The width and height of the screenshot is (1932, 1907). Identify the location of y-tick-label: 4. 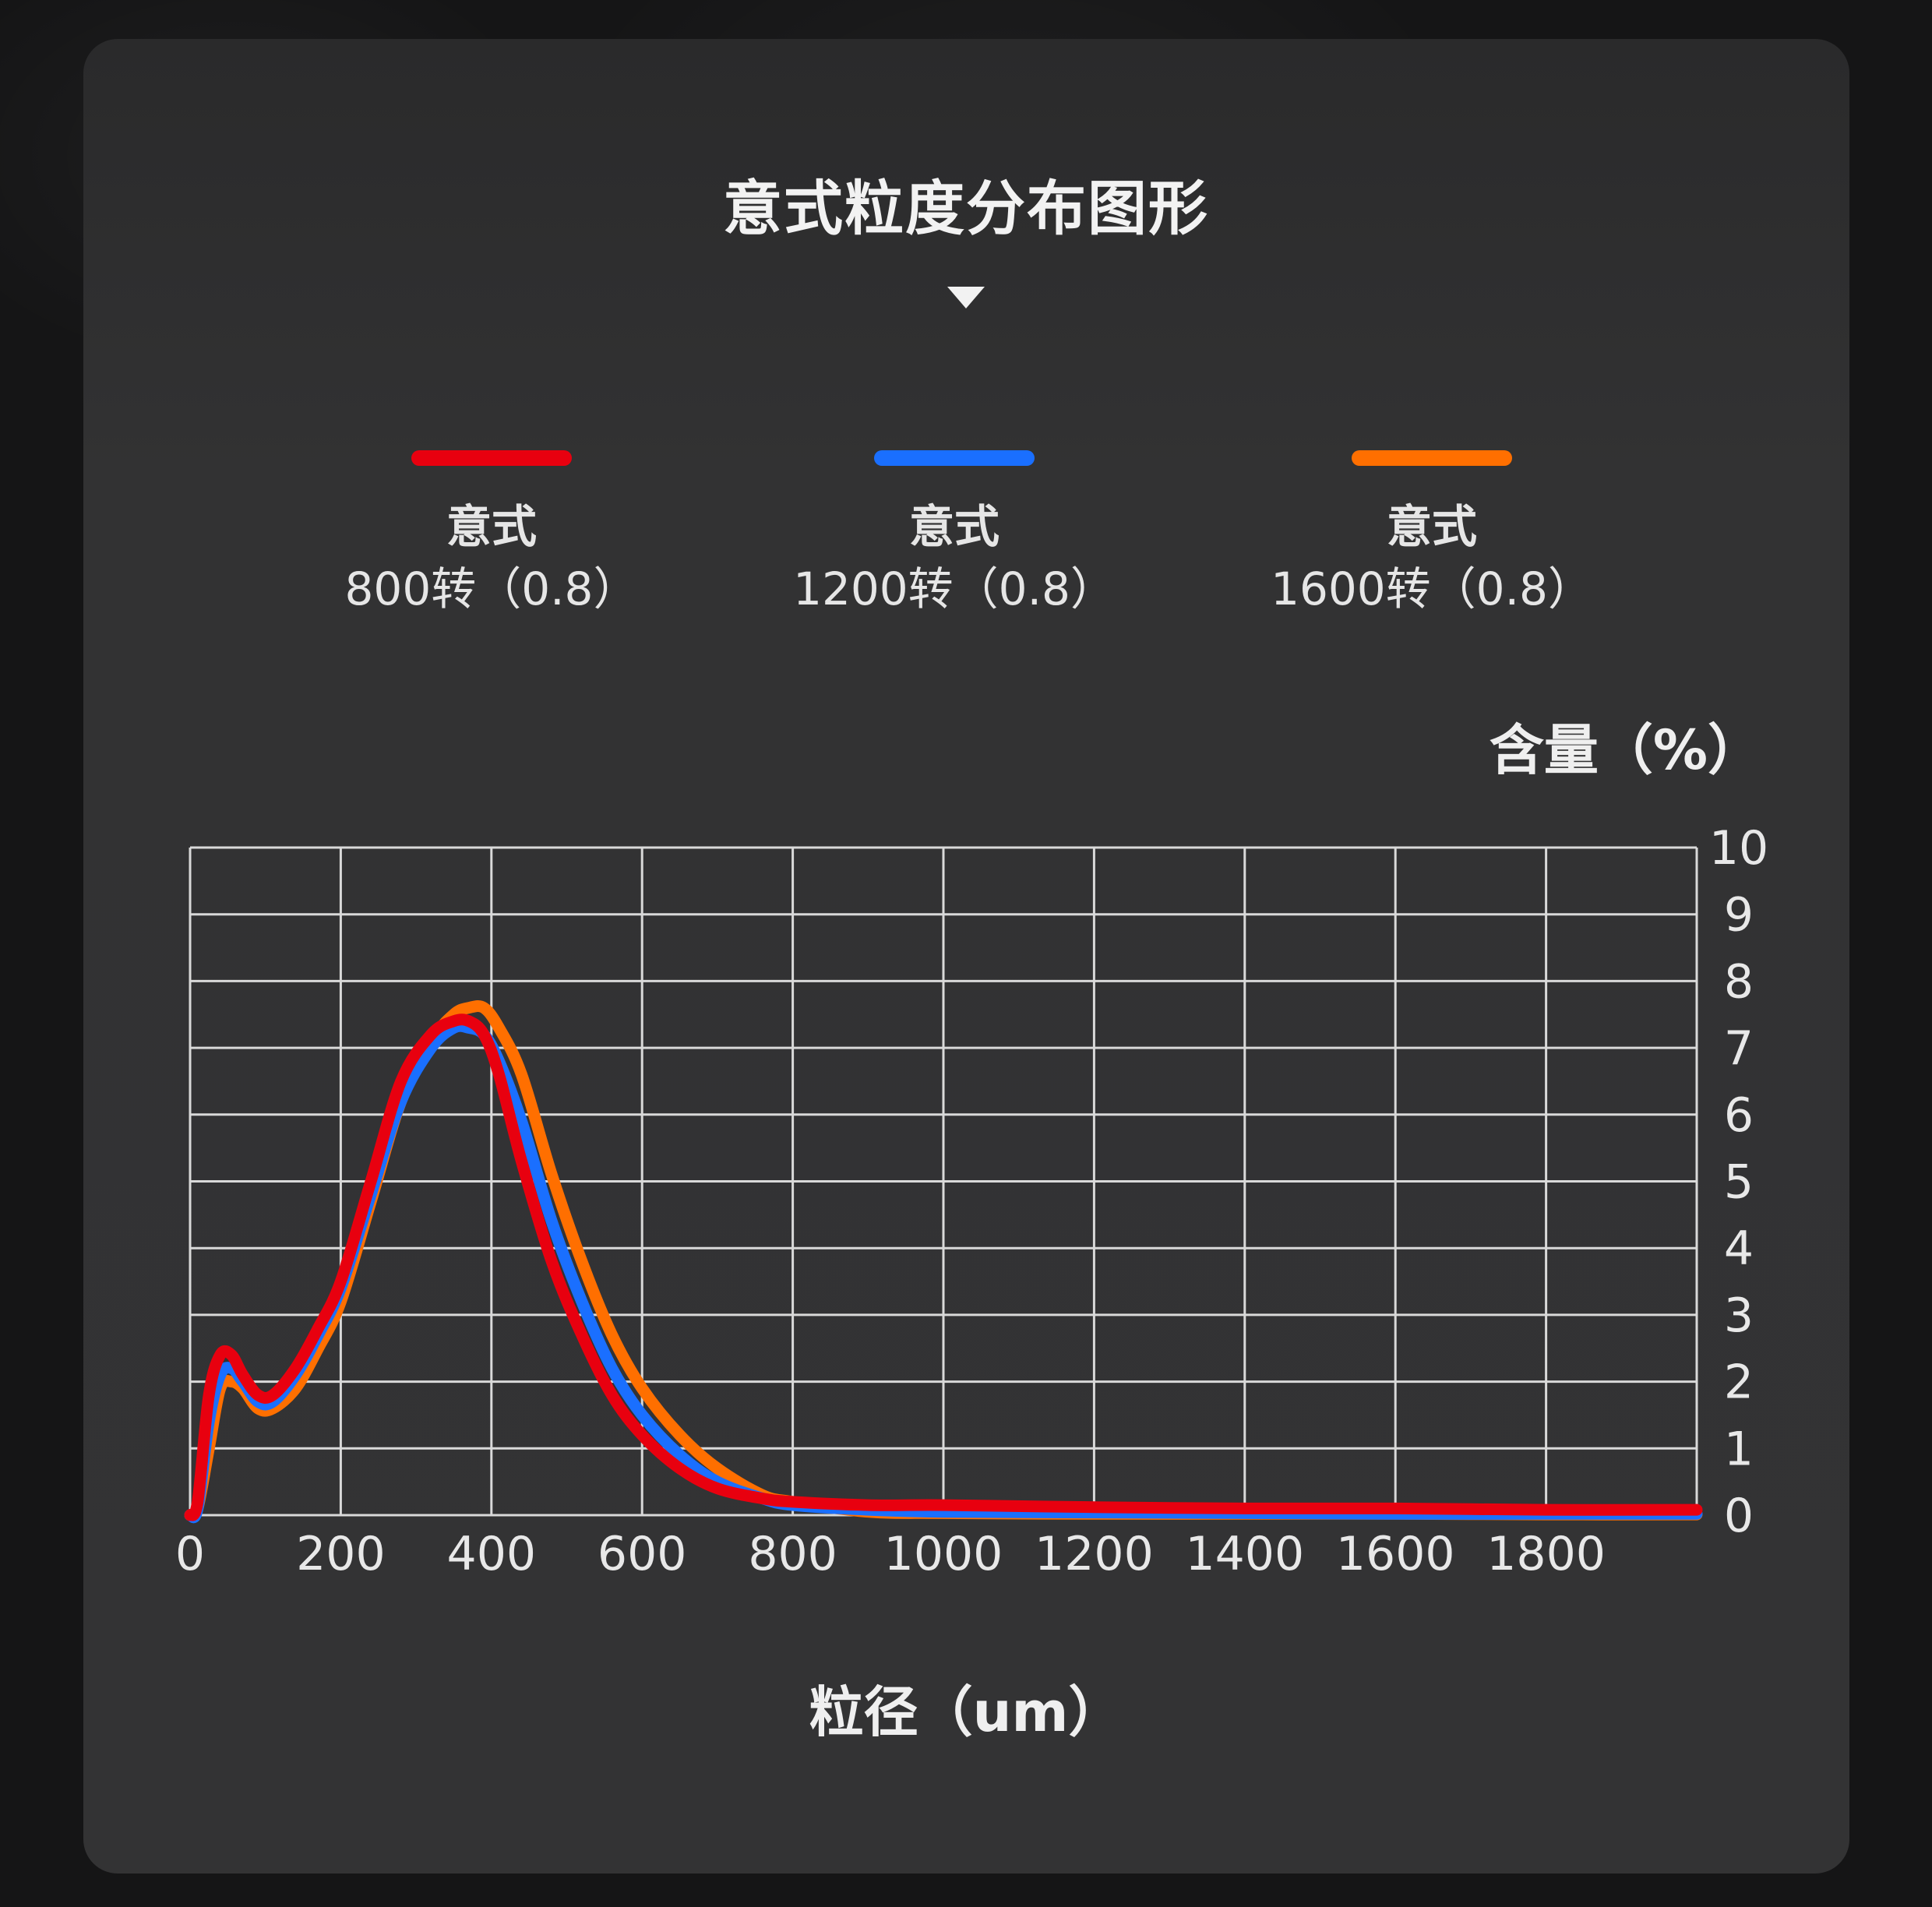
(1739, 1248).